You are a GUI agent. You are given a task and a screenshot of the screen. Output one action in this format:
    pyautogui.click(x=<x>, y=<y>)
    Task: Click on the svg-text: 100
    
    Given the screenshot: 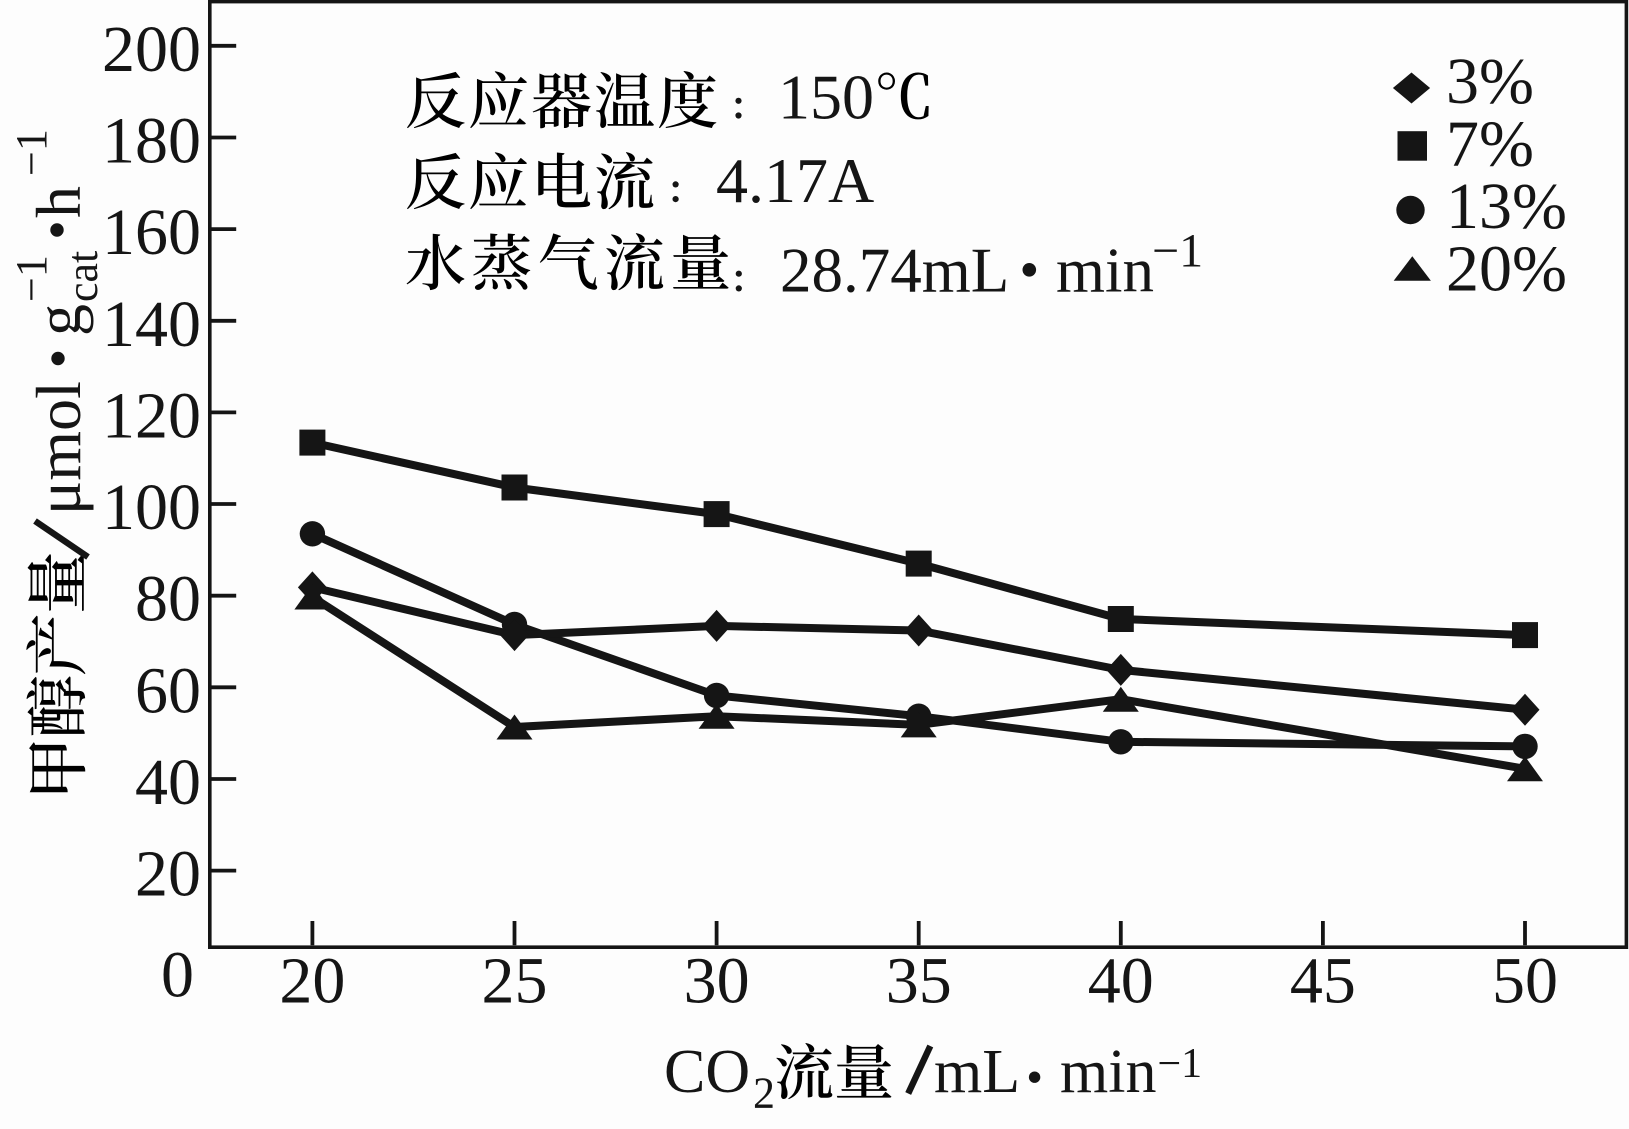 What is the action you would take?
    pyautogui.click(x=151, y=507)
    